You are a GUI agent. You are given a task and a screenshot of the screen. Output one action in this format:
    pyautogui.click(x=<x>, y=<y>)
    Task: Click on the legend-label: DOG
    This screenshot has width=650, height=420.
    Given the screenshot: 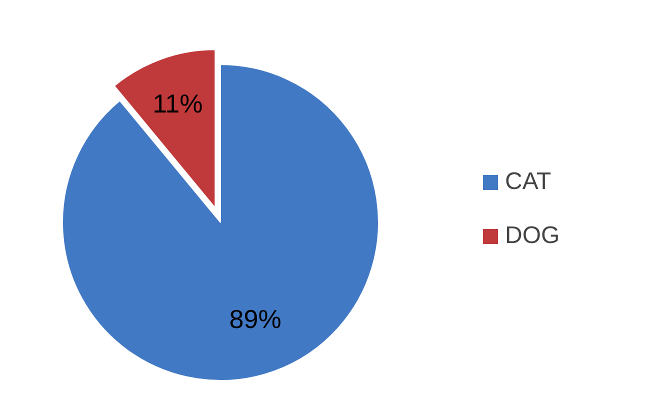 What is the action you would take?
    pyautogui.click(x=532, y=236)
    